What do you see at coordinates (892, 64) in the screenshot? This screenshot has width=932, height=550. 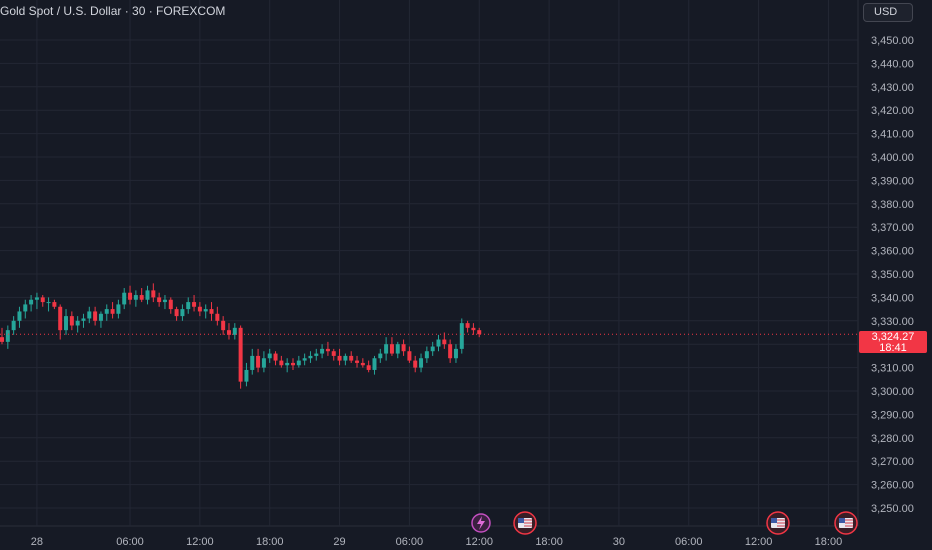 I see `y-tick-label: 3,440.00` at bounding box center [892, 64].